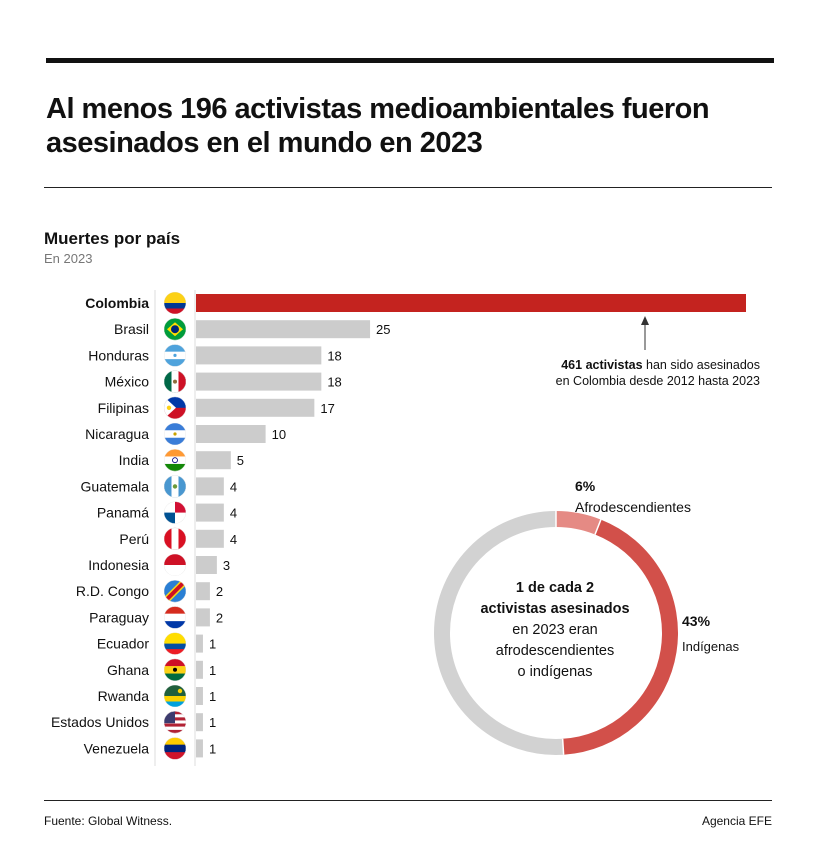 The height and width of the screenshot is (858, 818). I want to click on value-label-india: 5, so click(240, 460).